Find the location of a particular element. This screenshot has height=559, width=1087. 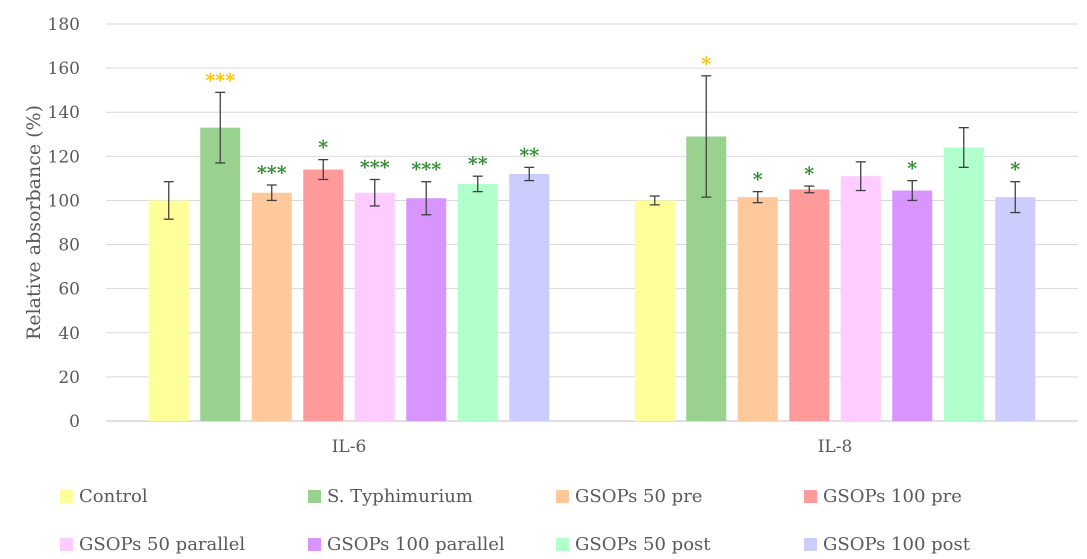

legend-label: GSOPs 50 parallel is located at coordinates (162, 544).